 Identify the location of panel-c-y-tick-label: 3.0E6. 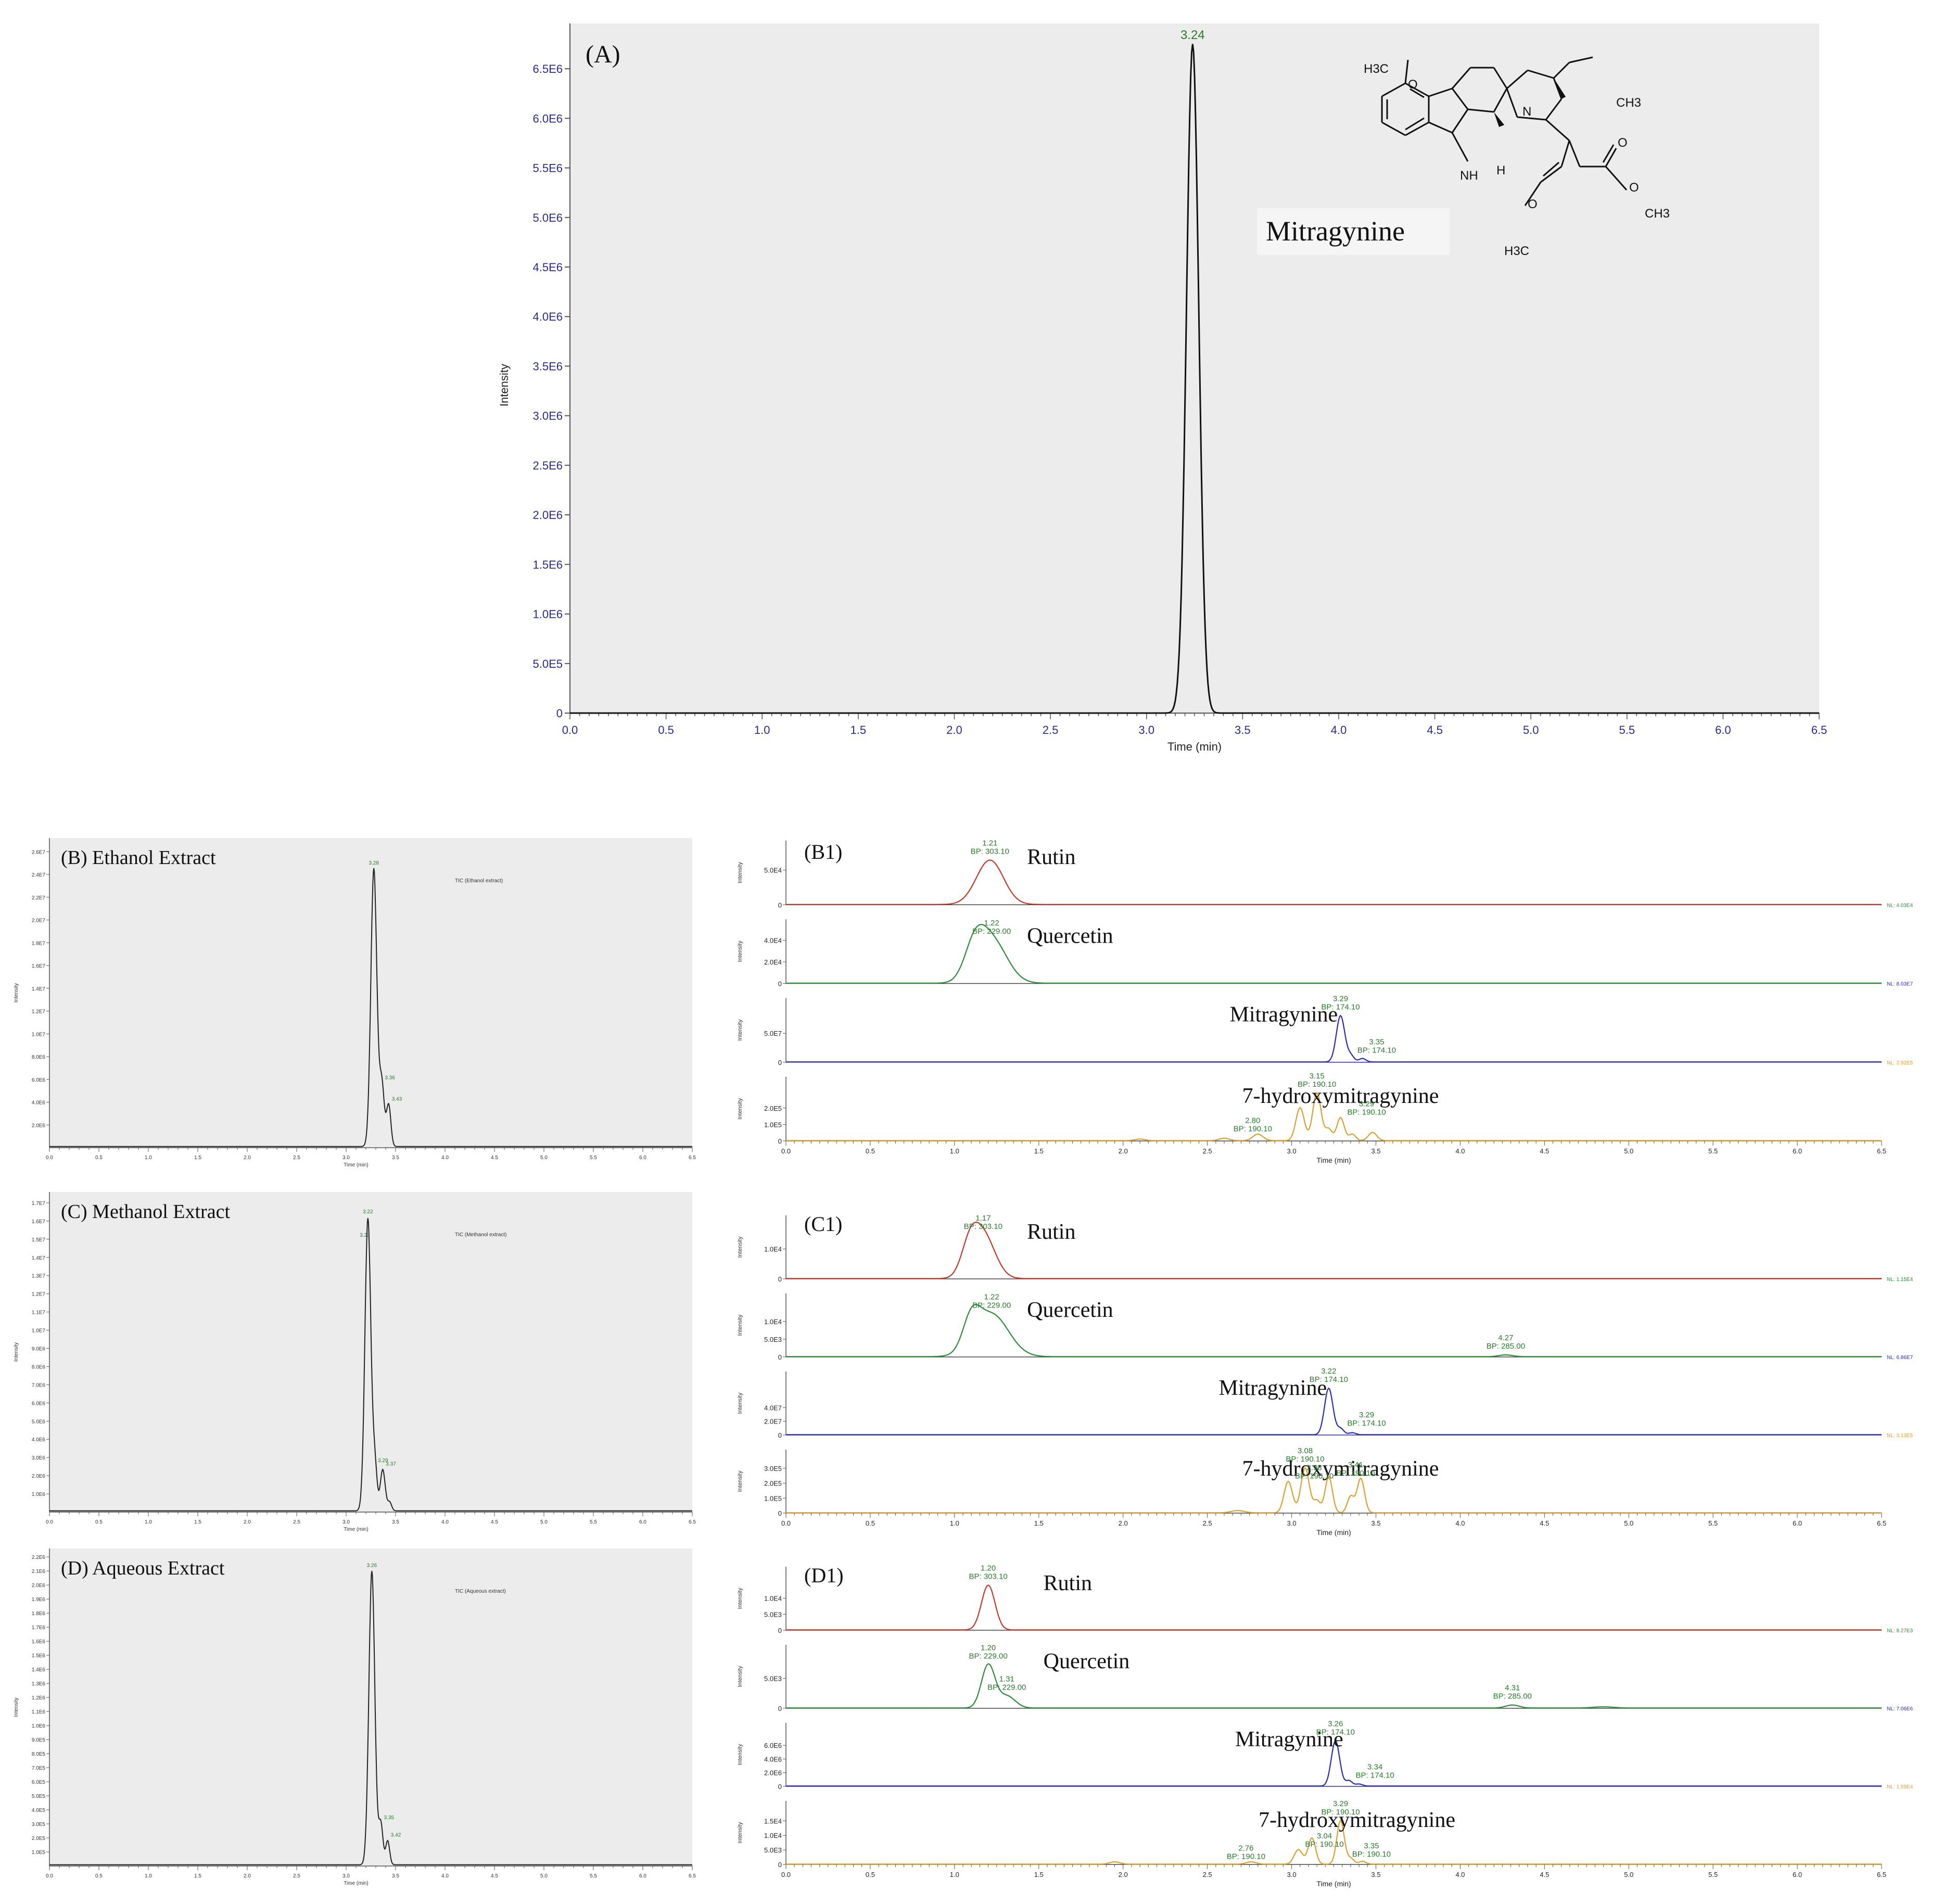
(39, 1458).